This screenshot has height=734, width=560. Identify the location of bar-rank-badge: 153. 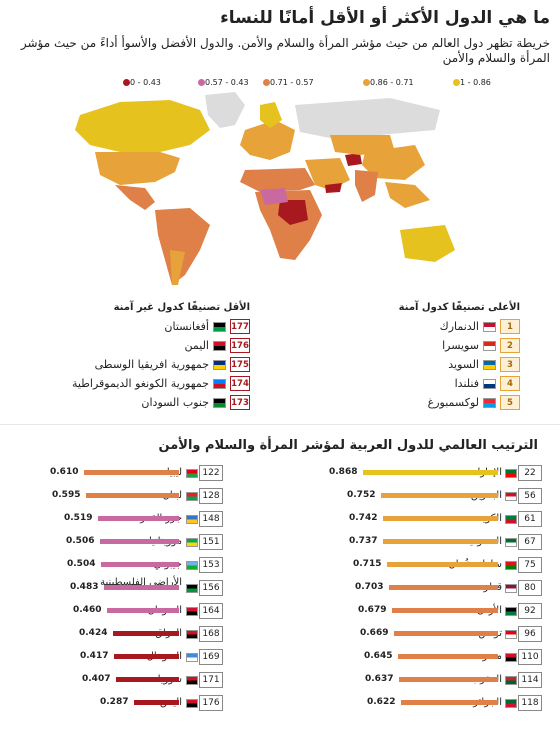
(211, 565).